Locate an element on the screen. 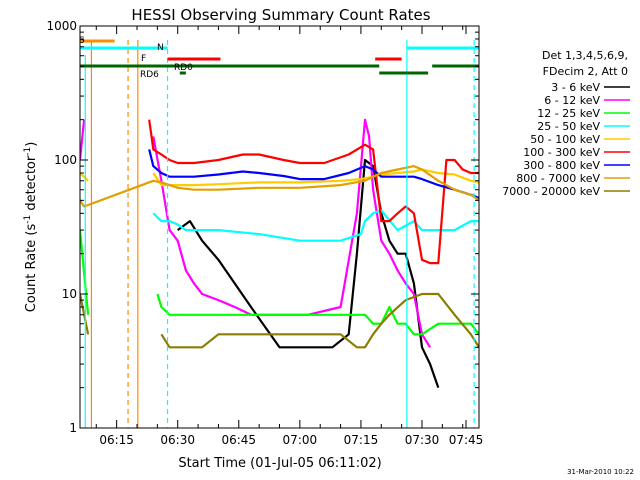  state-label-rd6: RD6 is located at coordinates (149, 75).